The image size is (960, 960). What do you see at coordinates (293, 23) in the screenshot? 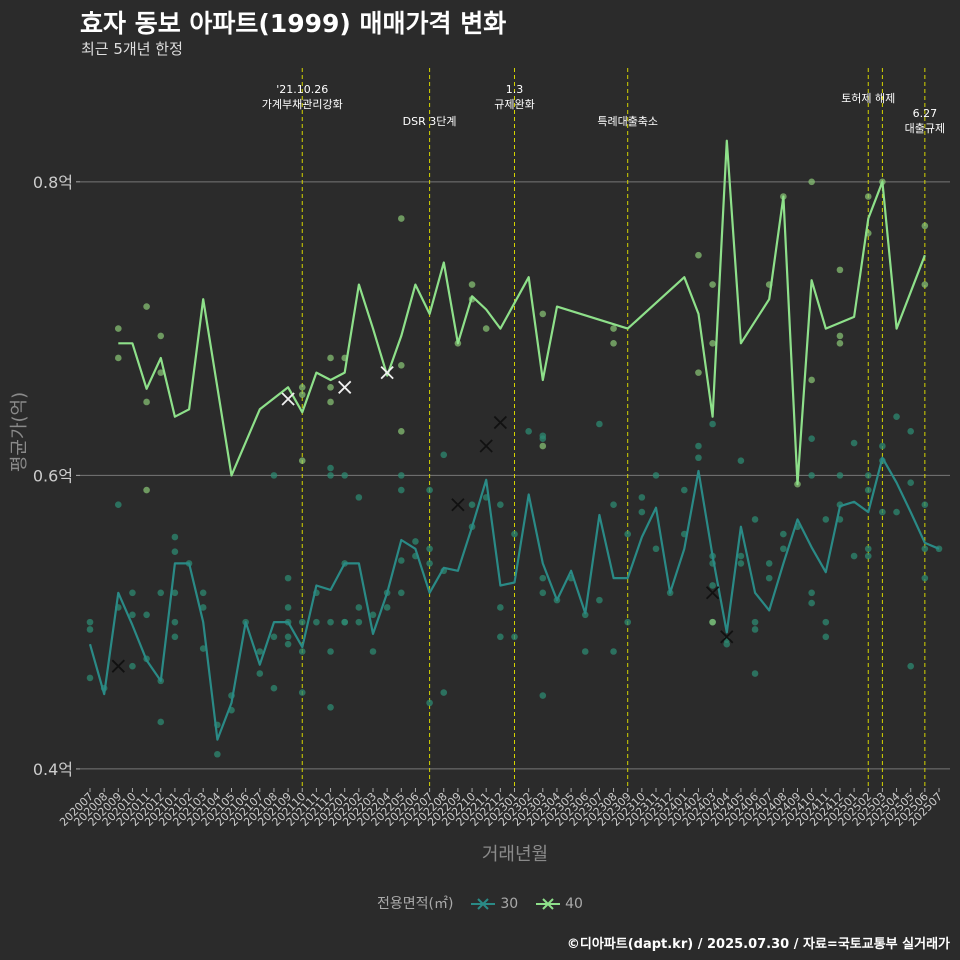
I see `chart-title: 효자 동보 아파트(1999) 매매가격 변화` at bounding box center [293, 23].